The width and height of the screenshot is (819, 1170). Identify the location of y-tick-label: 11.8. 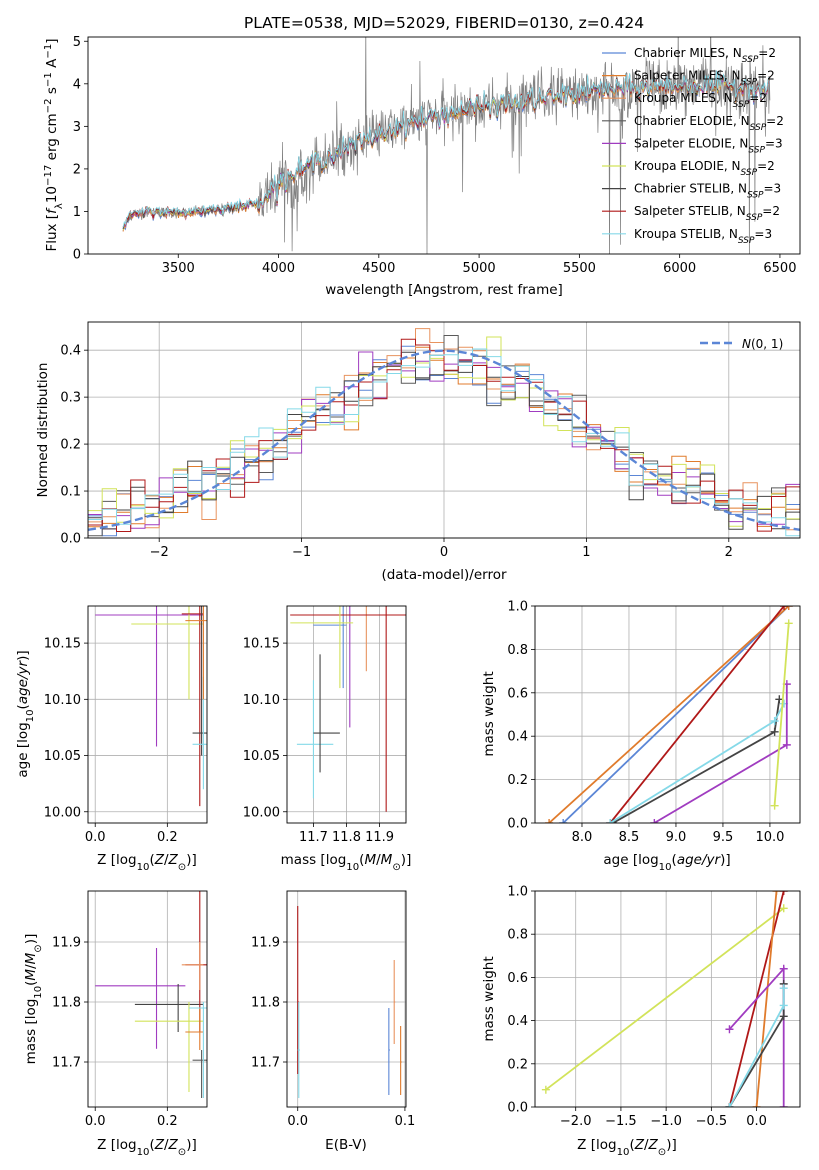
(265, 1003).